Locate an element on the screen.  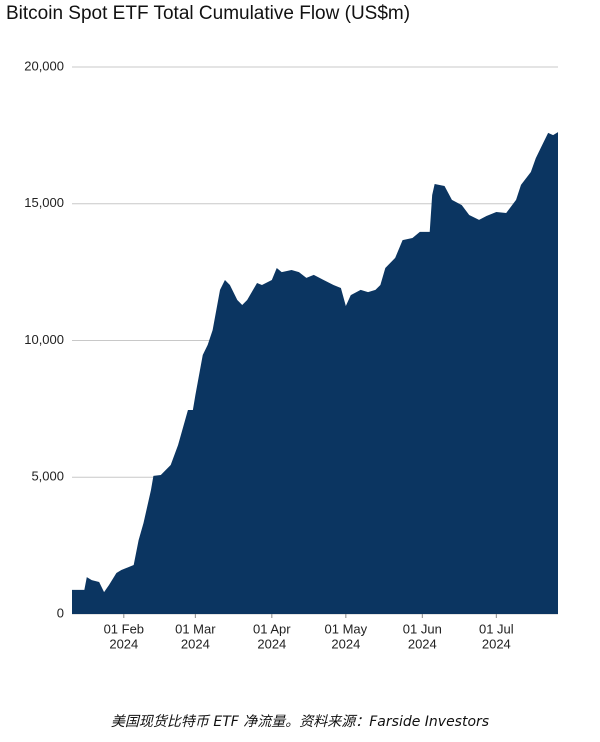
x-tick-label: 01 May is located at coordinates (346, 628).